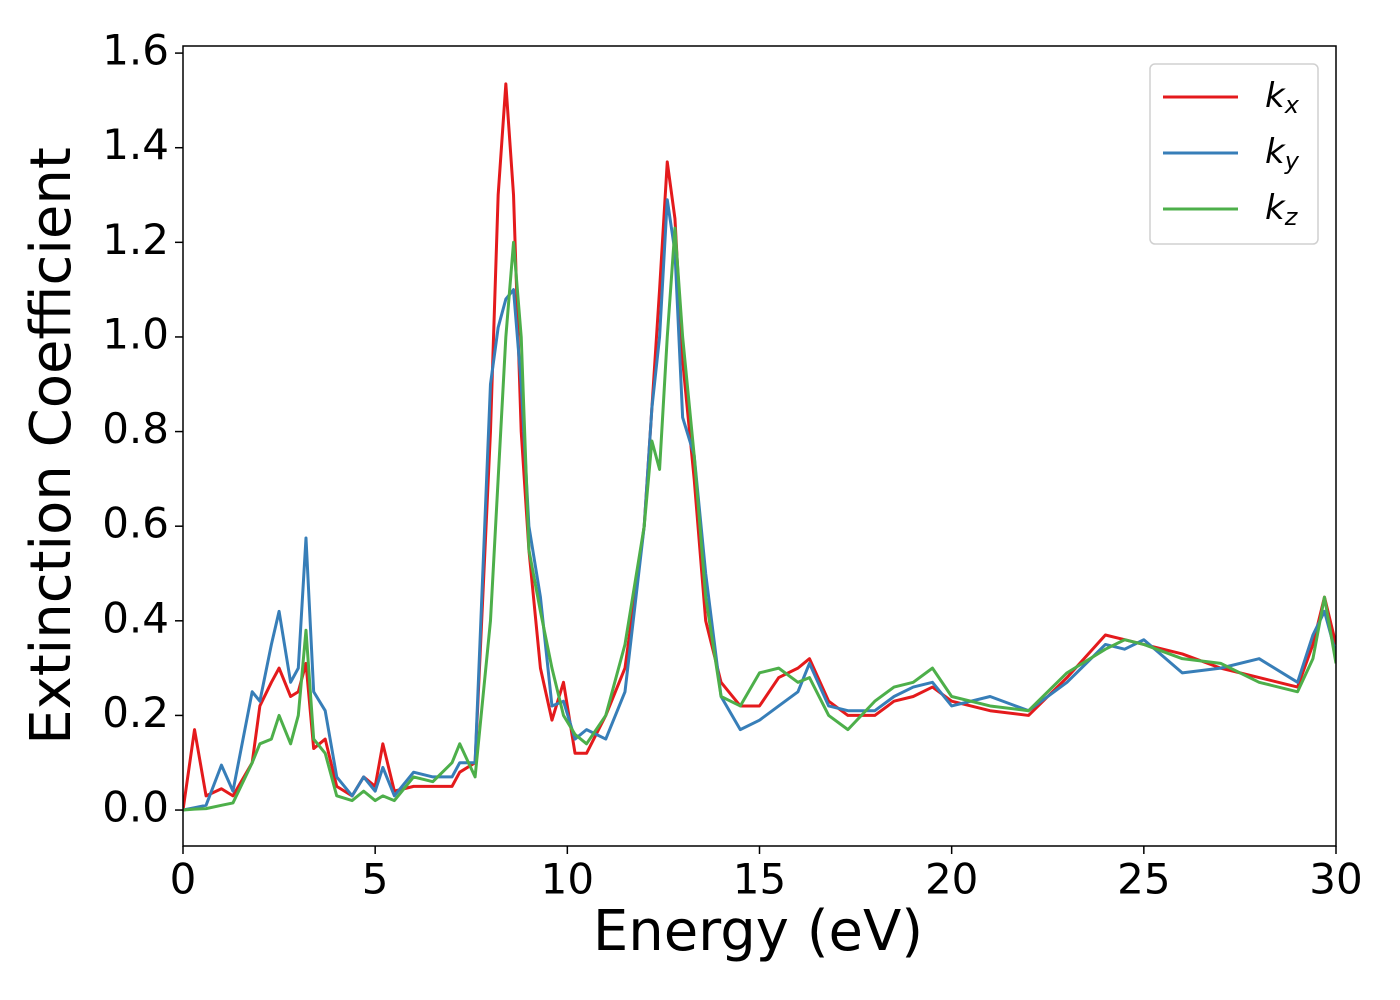  I want to click on y-tick-label: 1.4, so click(135, 144).